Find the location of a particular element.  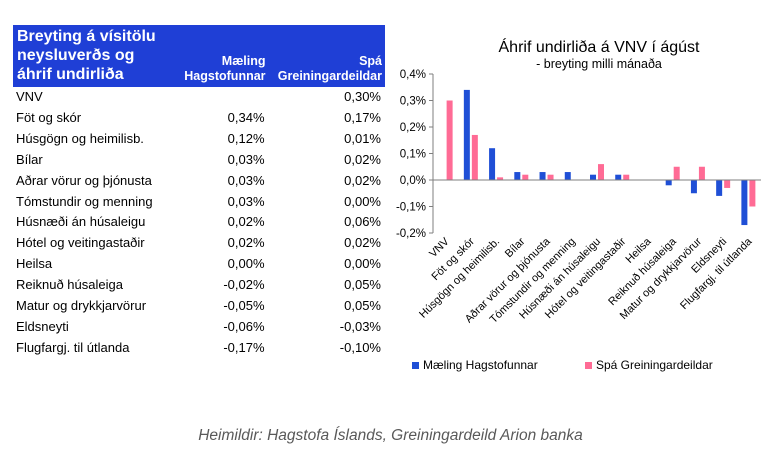

table-row: Reiknuð húsaleiga -0,02% 0,05% is located at coordinates (199, 285).